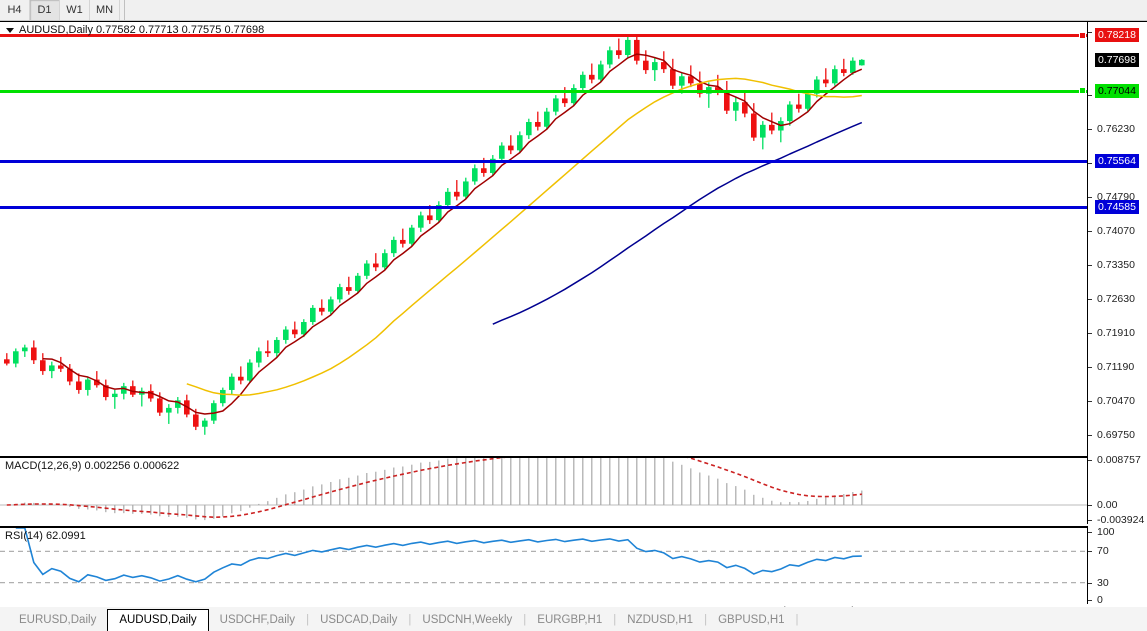 Image resolution: width=1147 pixels, height=631 pixels. What do you see at coordinates (1116, 264) in the screenshot?
I see `price-tick-6: 0.73350` at bounding box center [1116, 264].